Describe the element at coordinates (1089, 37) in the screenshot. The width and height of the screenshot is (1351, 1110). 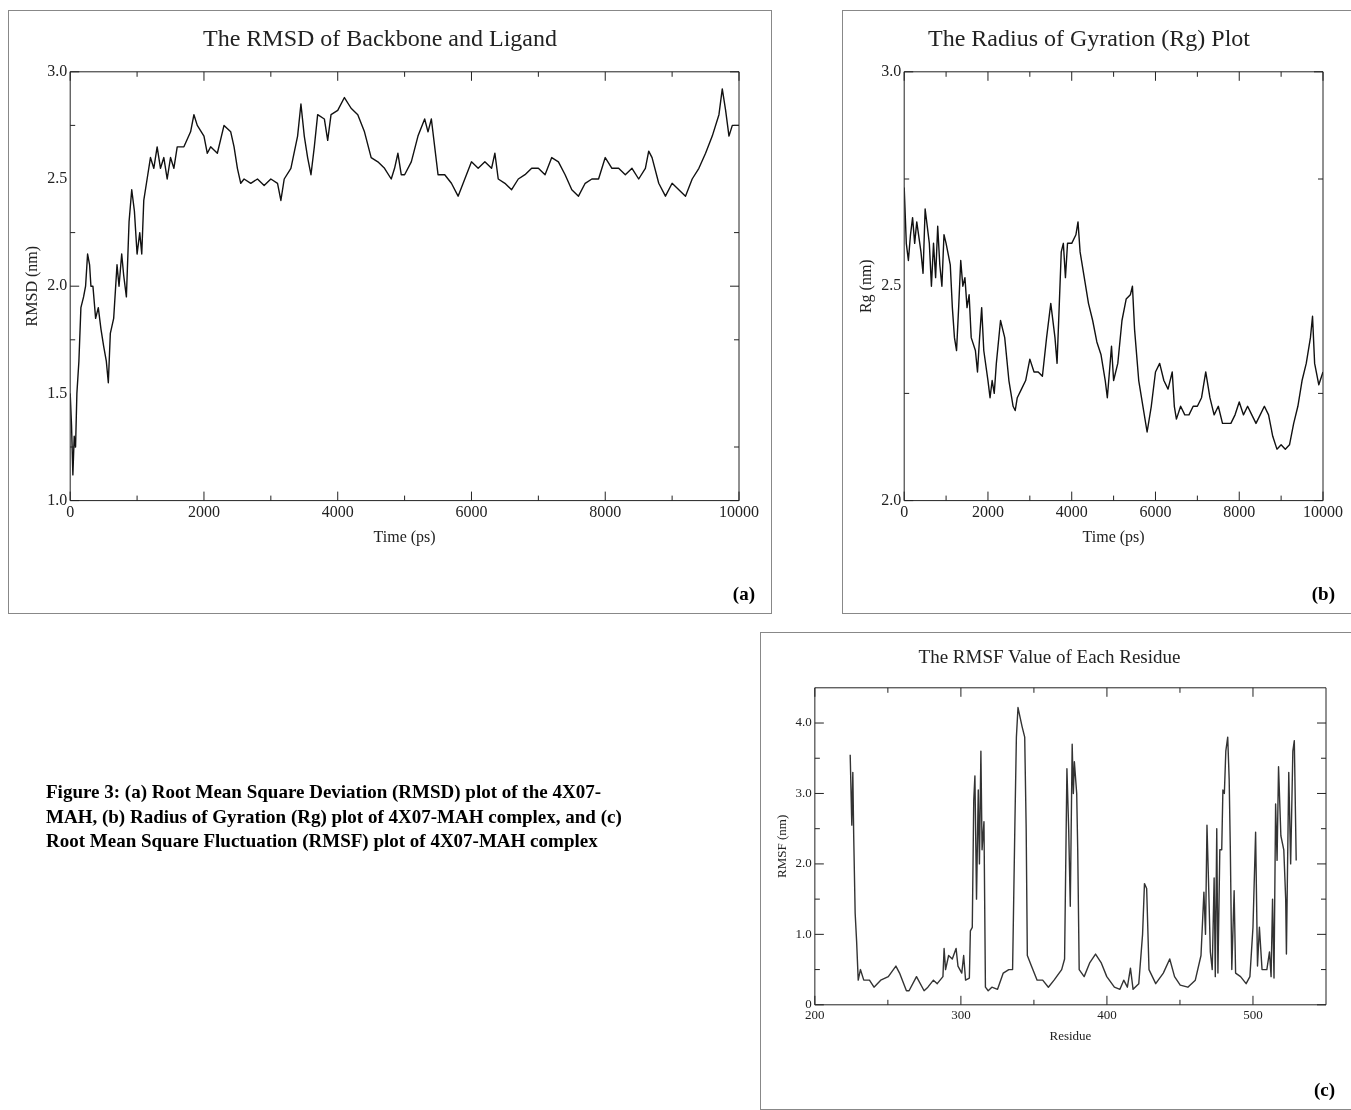
I see `chart-title: The Radius of Gyration (Rg) Plot` at that location.